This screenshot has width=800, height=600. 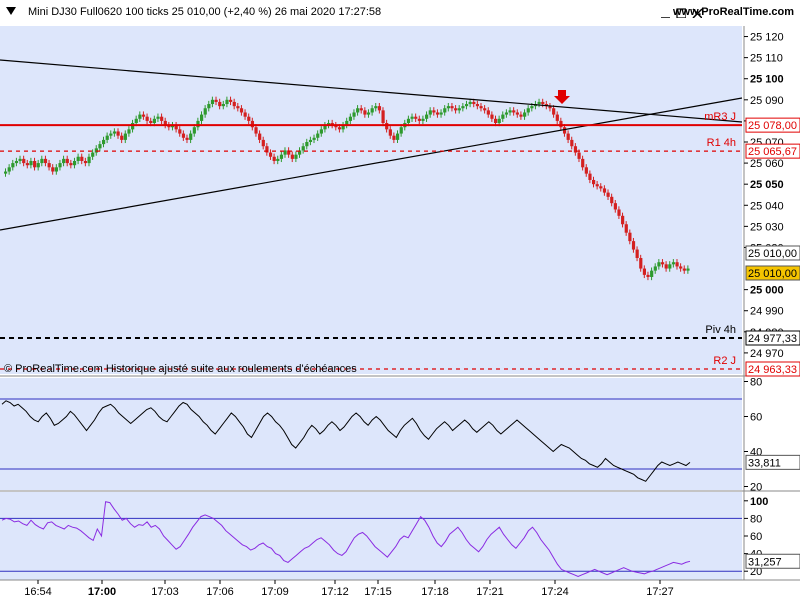 What do you see at coordinates (220, 592) in the screenshot?
I see `x-tick-label: 17:06` at bounding box center [220, 592].